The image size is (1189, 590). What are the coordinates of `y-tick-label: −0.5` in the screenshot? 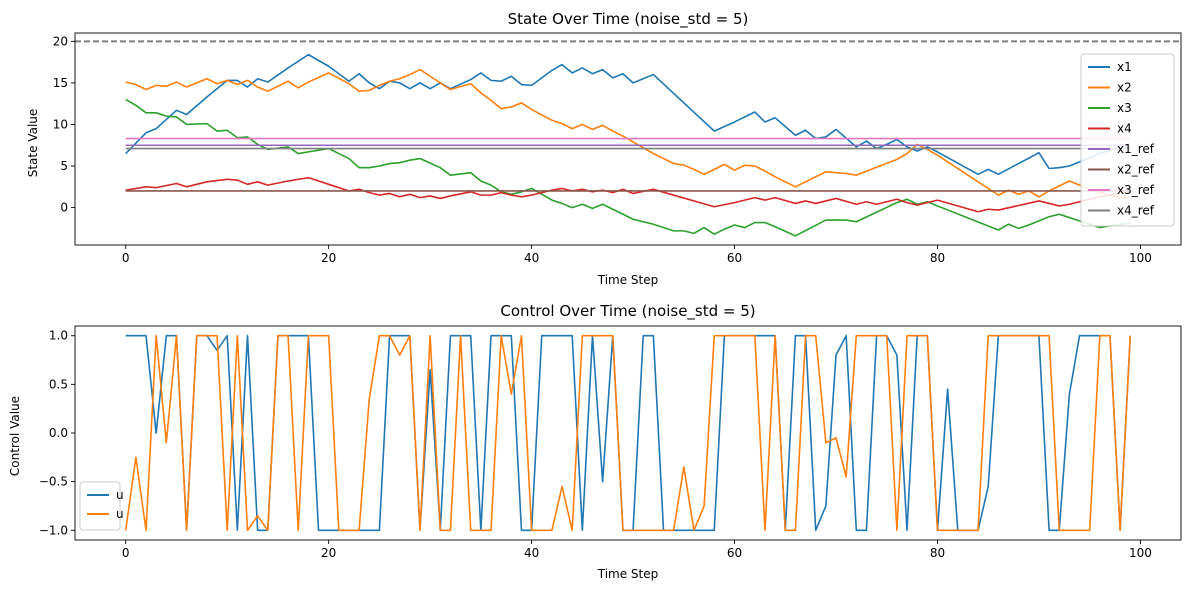 It's located at (53, 482).